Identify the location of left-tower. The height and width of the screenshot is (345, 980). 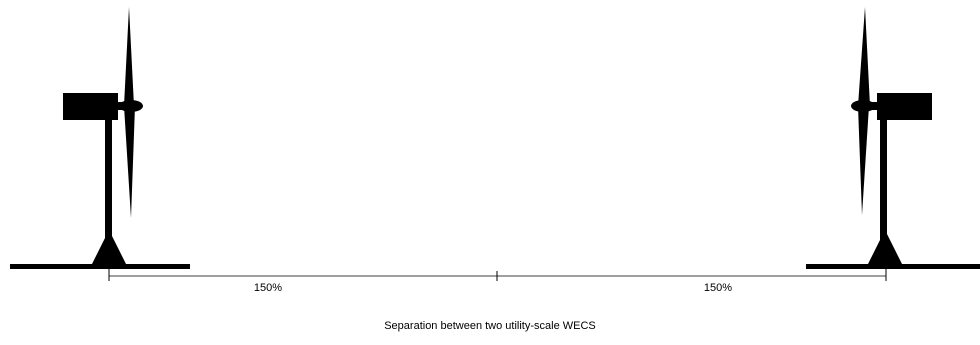
(108, 175).